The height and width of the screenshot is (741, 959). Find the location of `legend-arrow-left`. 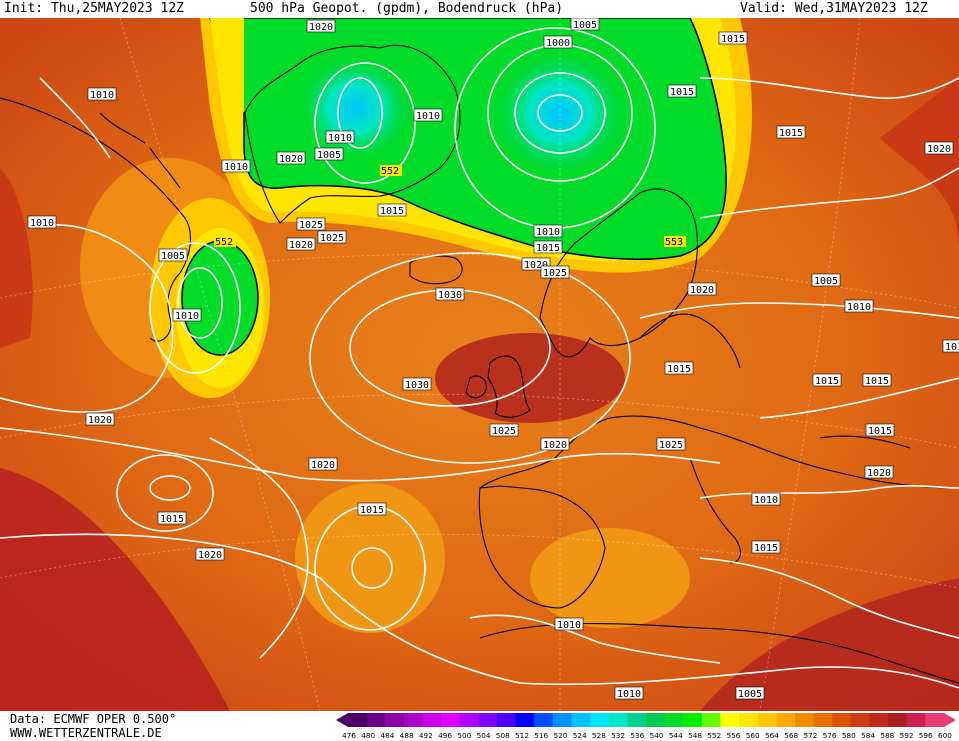

legend-arrow-left is located at coordinates (342, 720).